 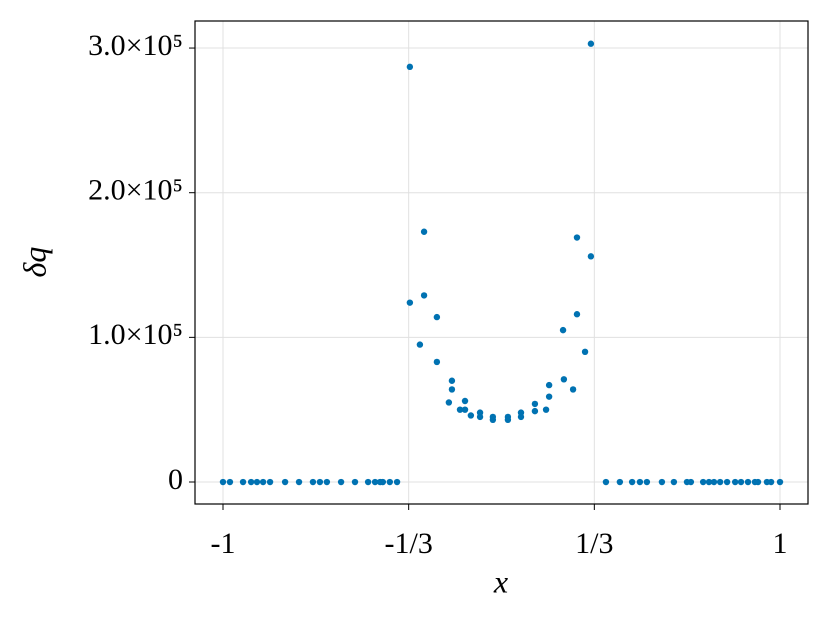 What do you see at coordinates (34, 262) in the screenshot?
I see `y-axis-label: δq` at bounding box center [34, 262].